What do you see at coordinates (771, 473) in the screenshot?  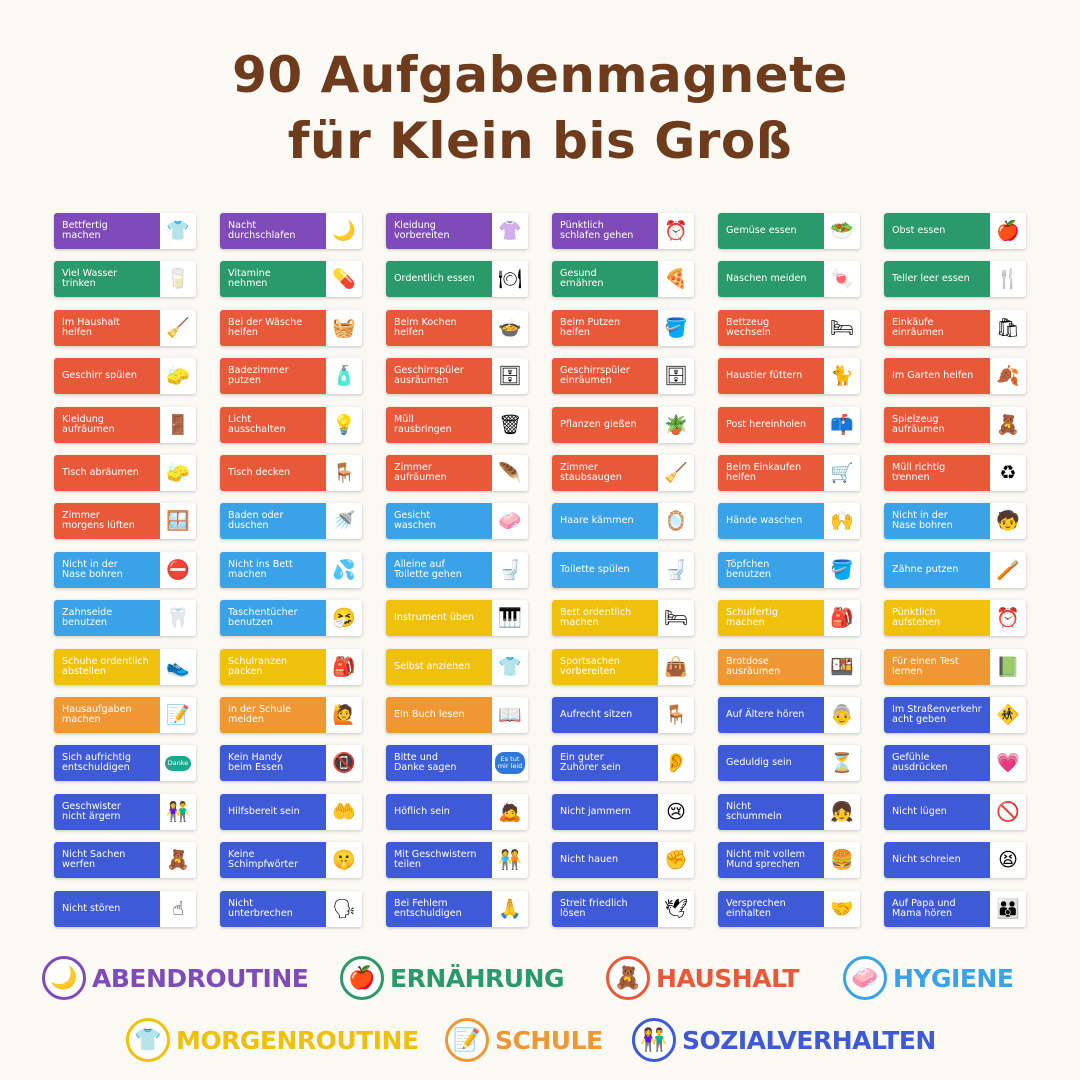 I see `task-label: Beim Einkaufen helfen` at bounding box center [771, 473].